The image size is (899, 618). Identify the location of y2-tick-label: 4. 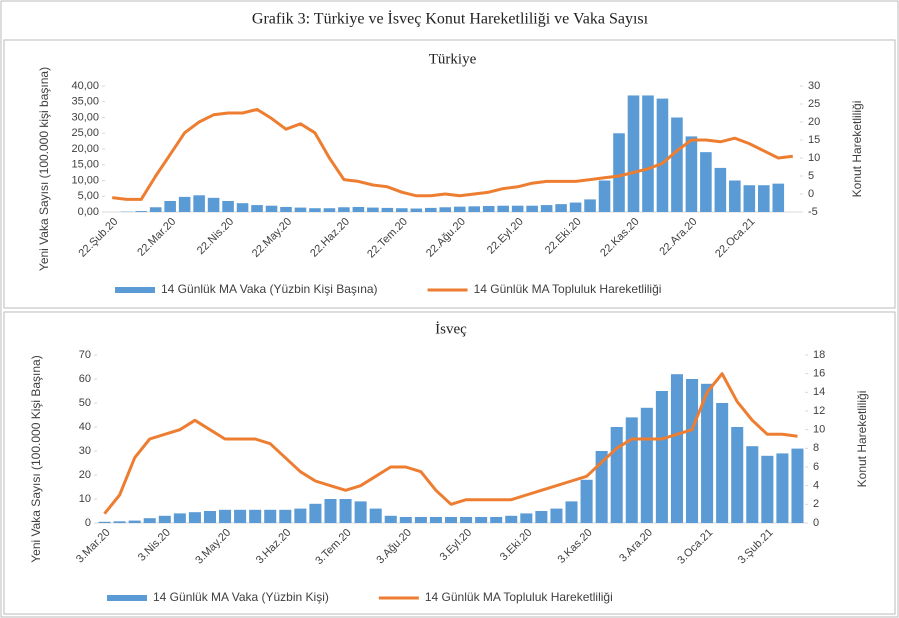
(816, 486).